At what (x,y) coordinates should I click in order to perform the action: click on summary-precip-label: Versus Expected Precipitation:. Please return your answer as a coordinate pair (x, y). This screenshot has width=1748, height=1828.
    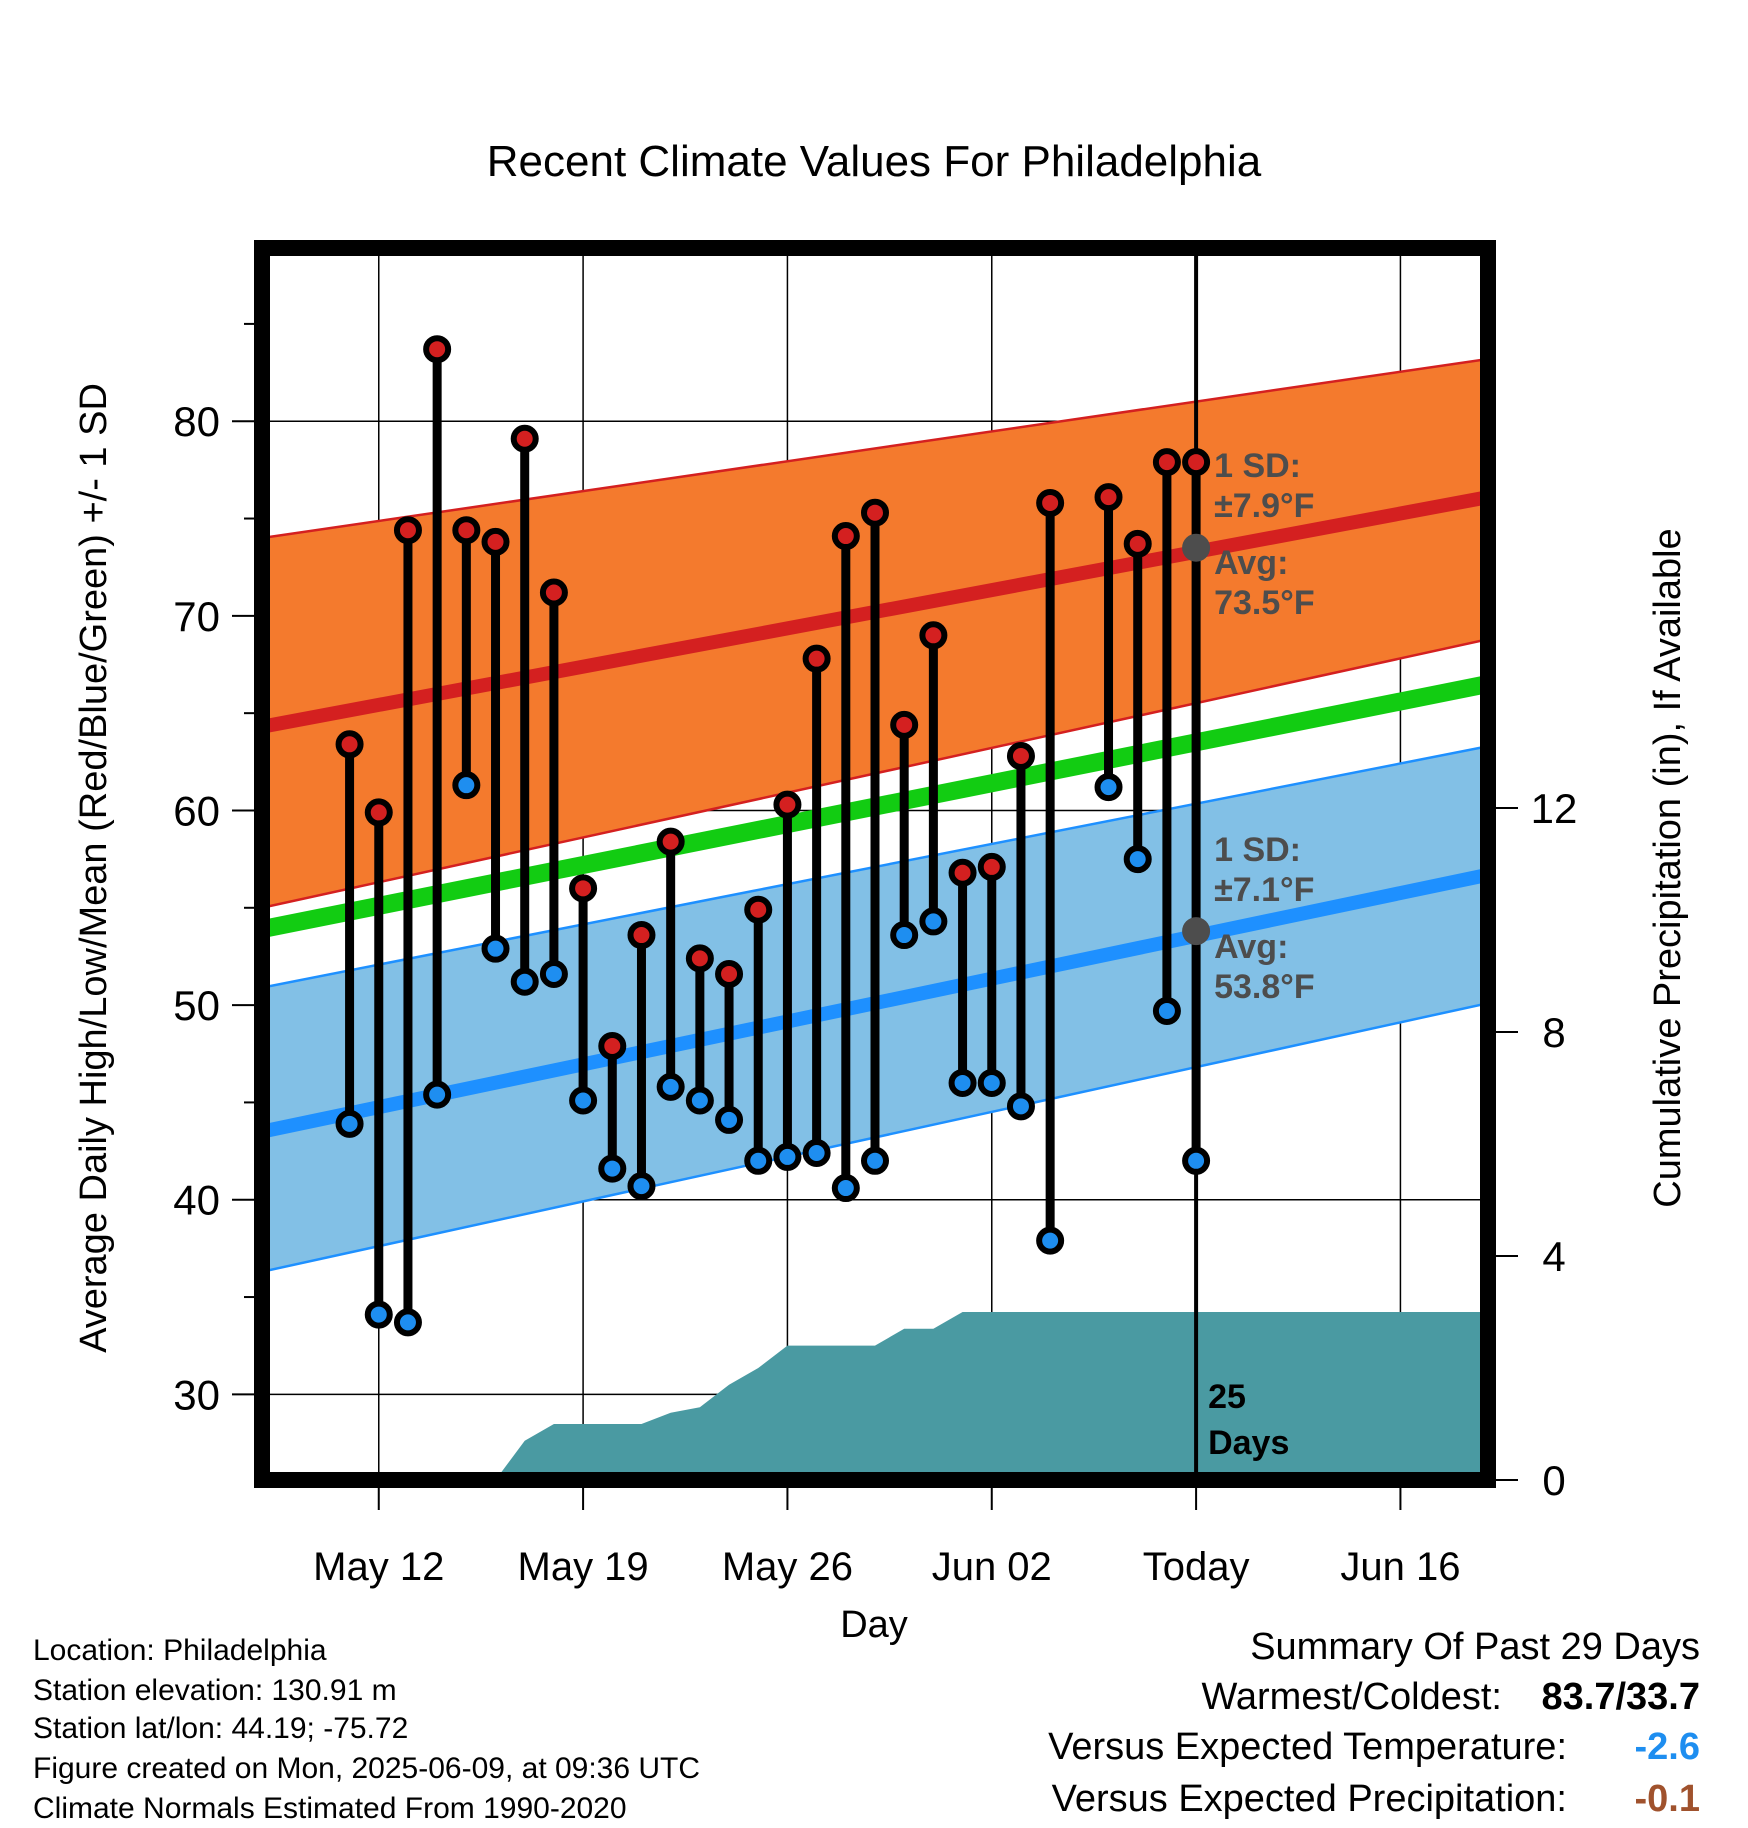
    Looking at the image, I should click on (1309, 1799).